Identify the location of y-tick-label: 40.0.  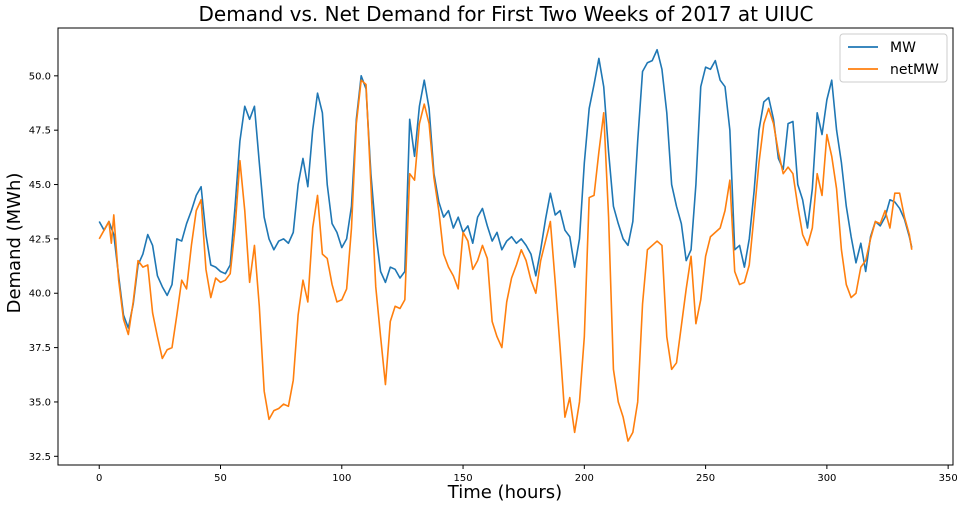
(40, 294).